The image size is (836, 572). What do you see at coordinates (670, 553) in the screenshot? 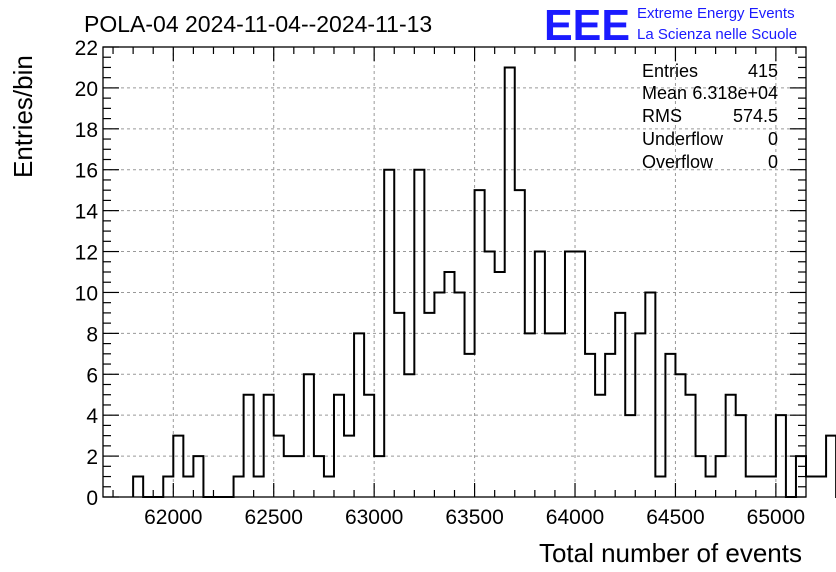
I see `x-axis-label: Total number of events` at bounding box center [670, 553].